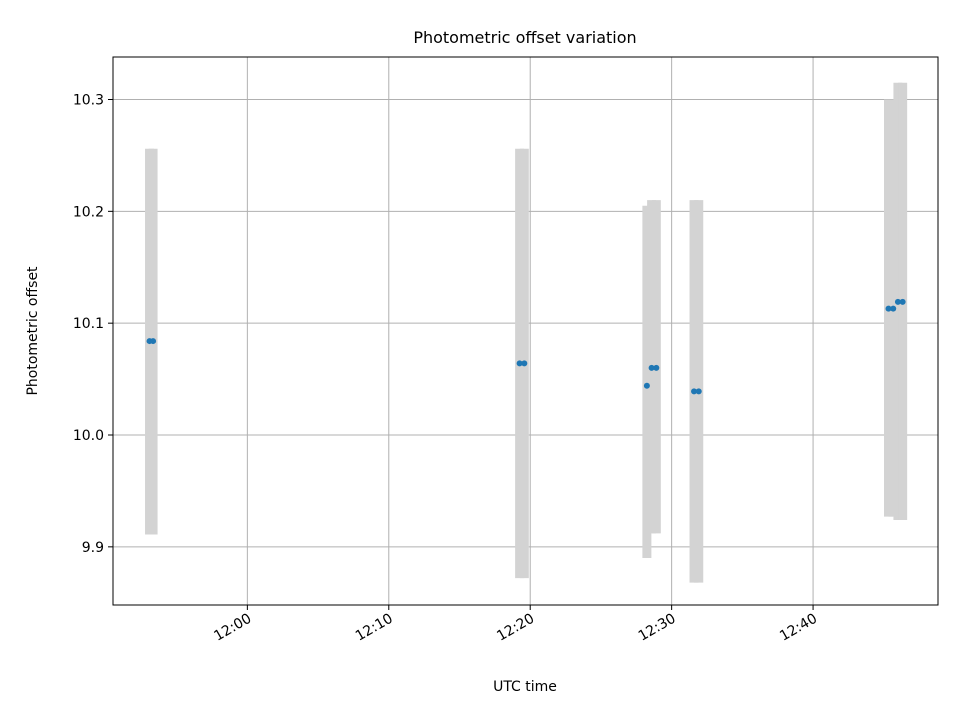 The width and height of the screenshot is (960, 720). Describe the element at coordinates (524, 37) in the screenshot. I see `chart-title: Photometric offset variation` at that location.